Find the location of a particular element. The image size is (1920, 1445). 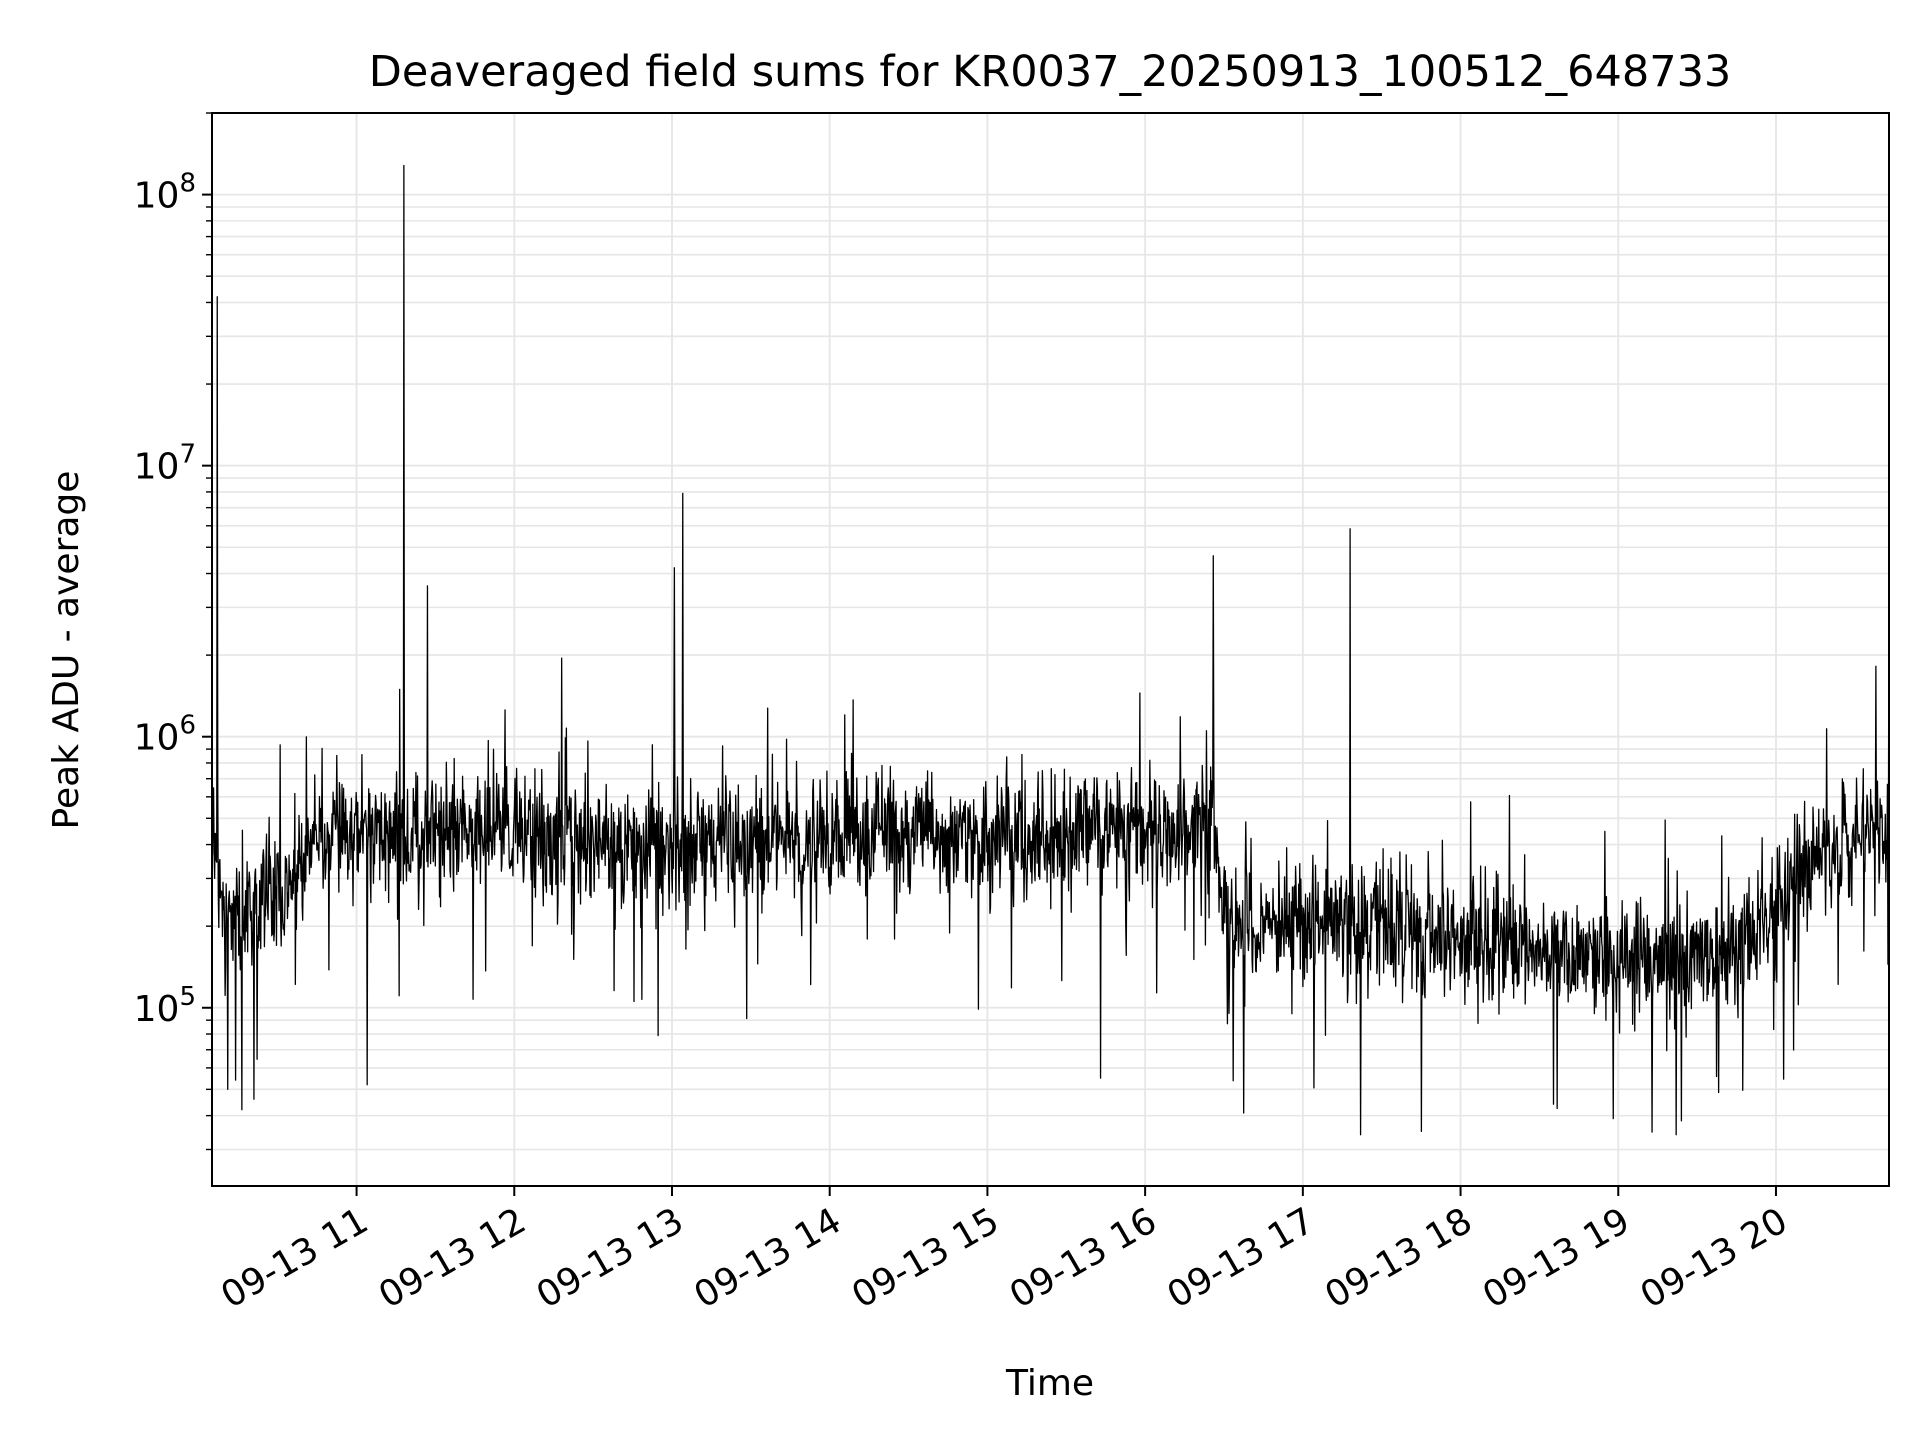

y-axis-label: Peak ADU - average is located at coordinates (66, 650).